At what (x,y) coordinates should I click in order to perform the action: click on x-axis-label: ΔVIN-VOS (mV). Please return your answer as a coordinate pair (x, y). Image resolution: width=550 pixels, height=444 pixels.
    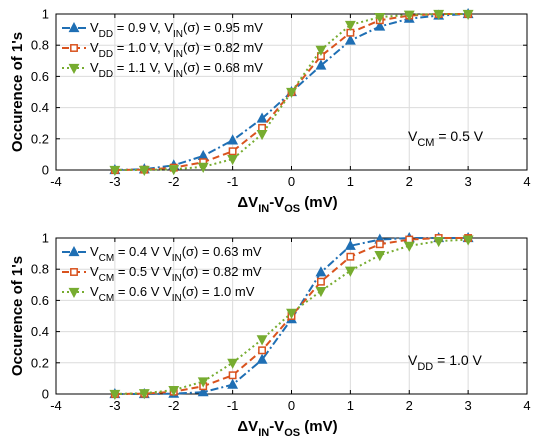
    Looking at the image, I should click on (287, 204).